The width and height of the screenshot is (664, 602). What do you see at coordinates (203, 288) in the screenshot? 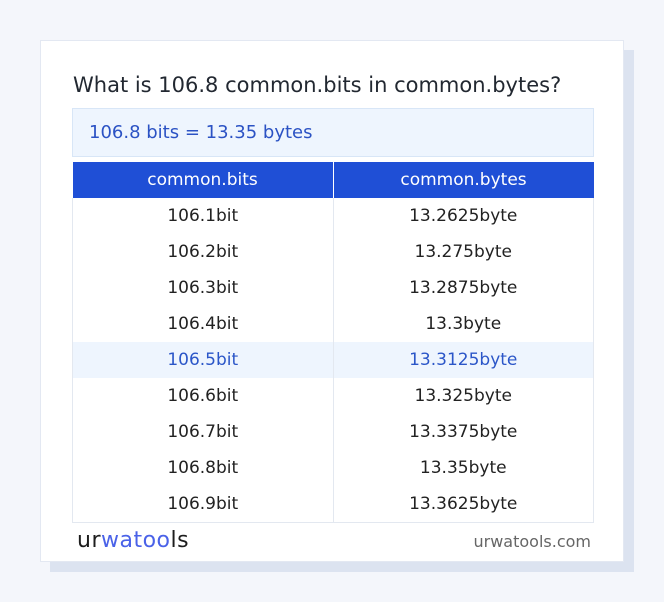
I see `bits-cell: 106.3bit` at bounding box center [203, 288].